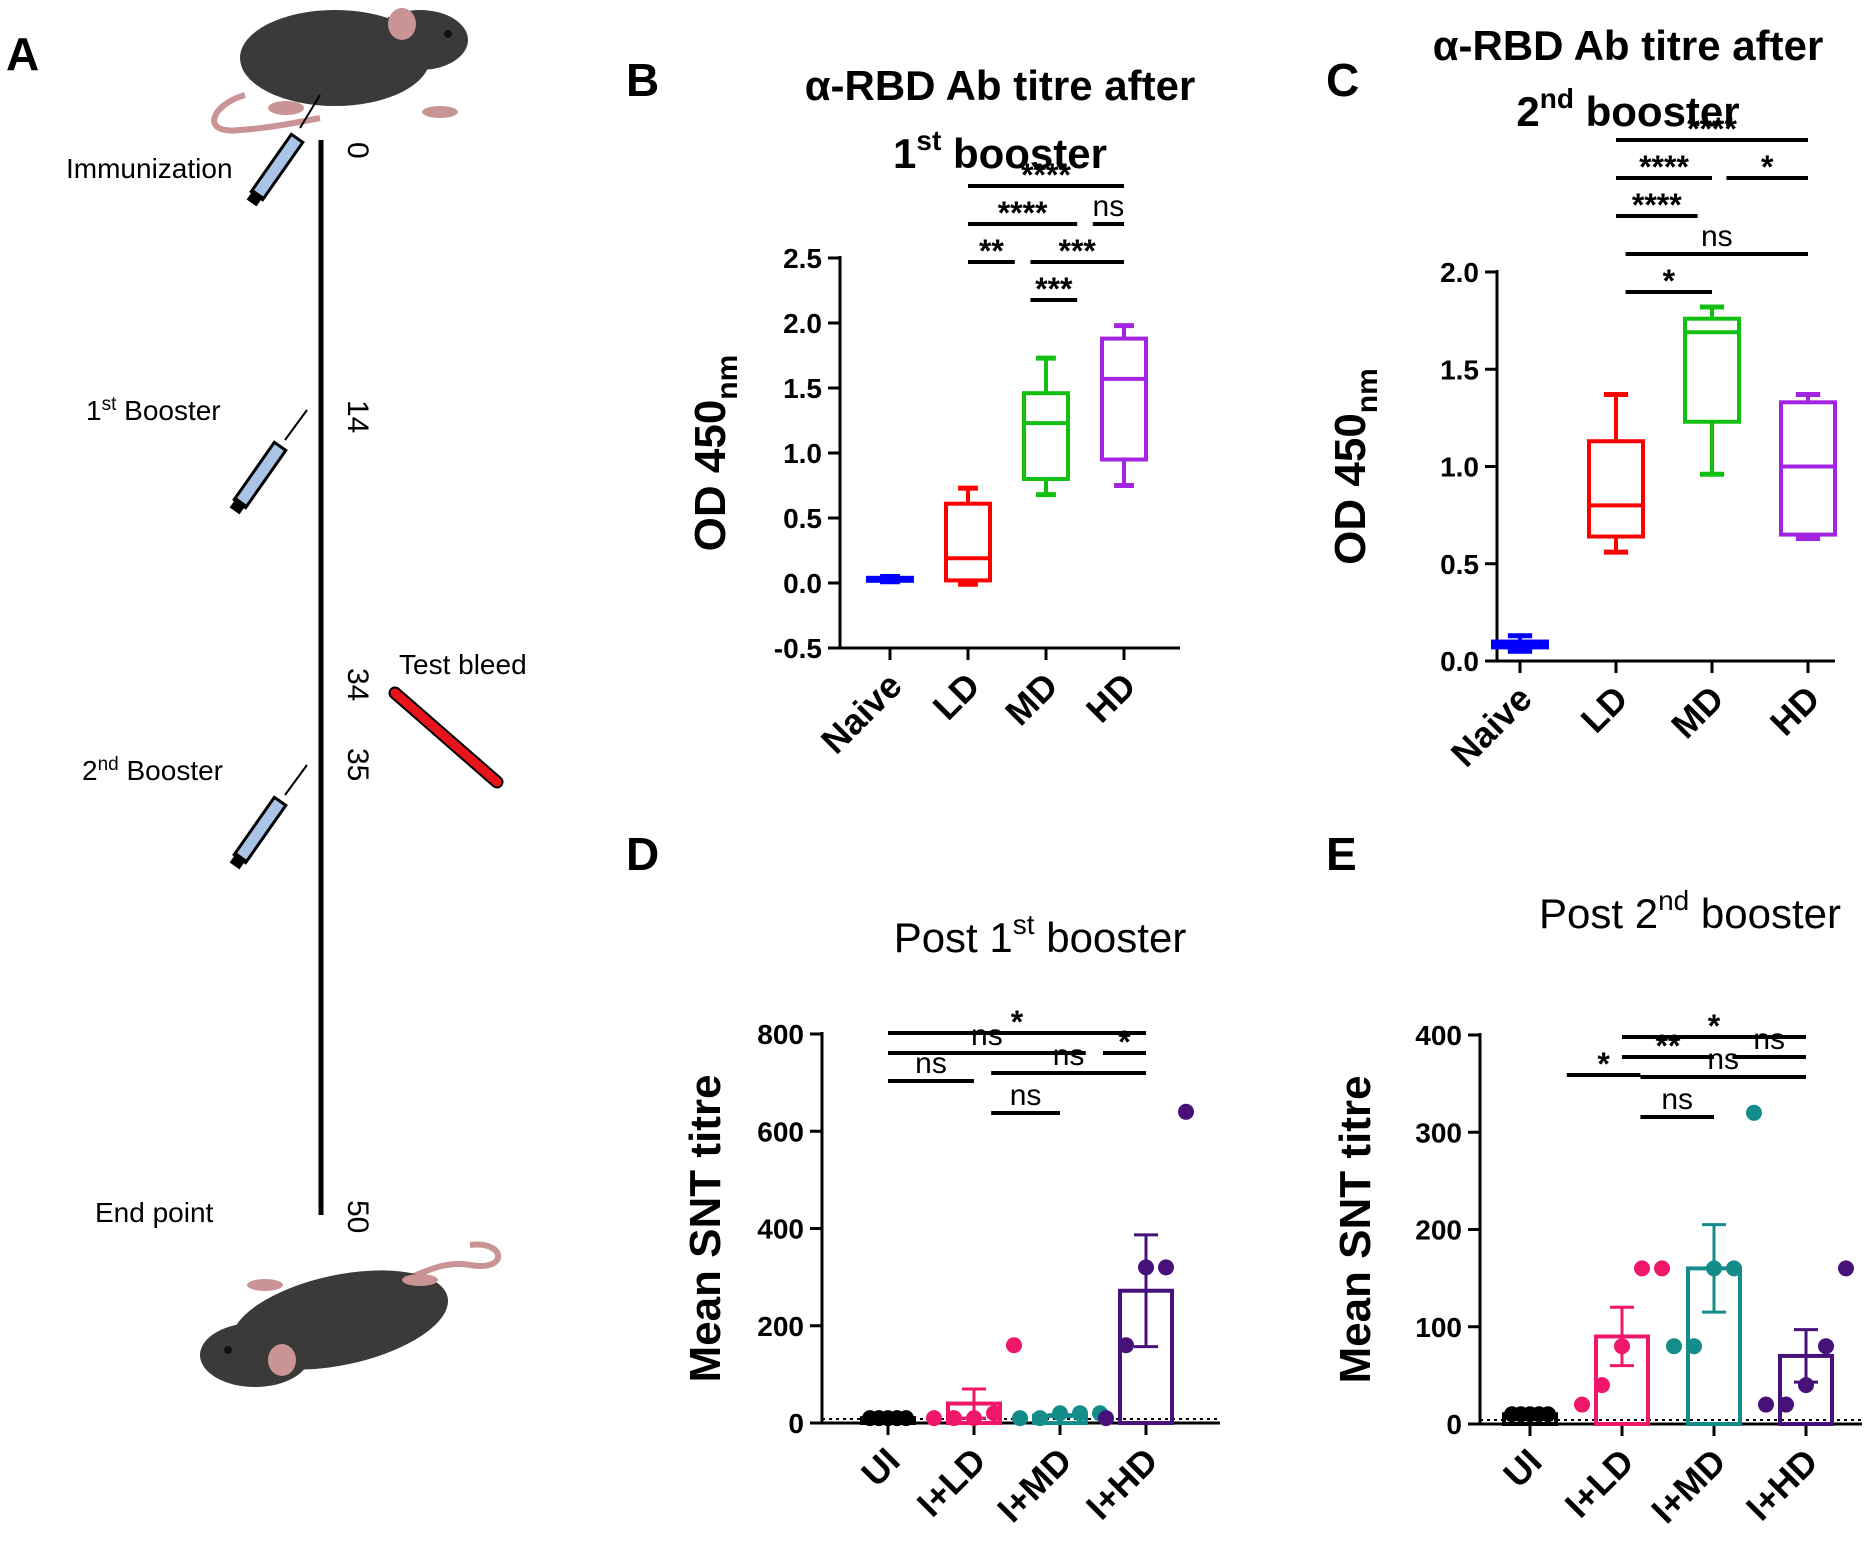 The width and height of the screenshot is (1868, 1564). I want to click on y-tick-label: 0, so click(796, 1423).